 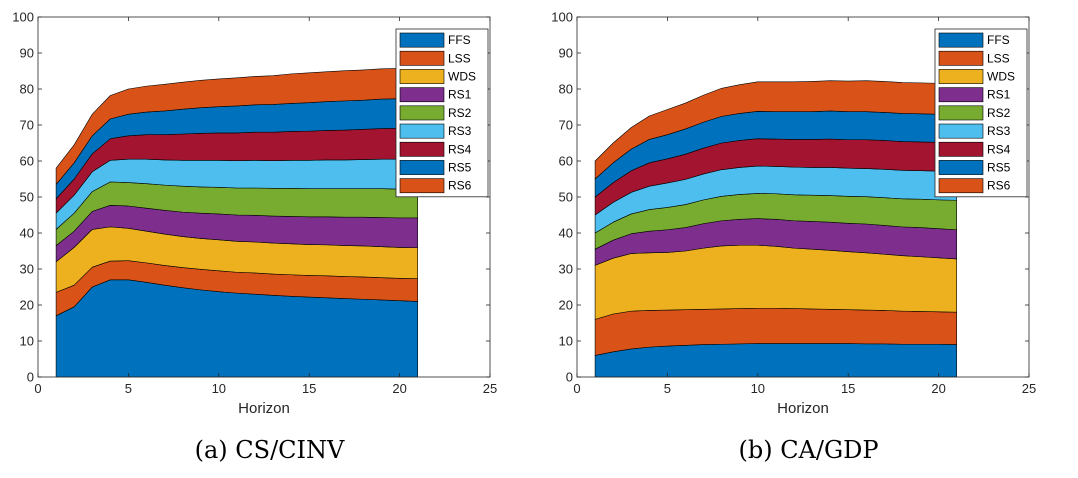 I want to click on chart-b-legend-swatch-wds, so click(x=961, y=76).